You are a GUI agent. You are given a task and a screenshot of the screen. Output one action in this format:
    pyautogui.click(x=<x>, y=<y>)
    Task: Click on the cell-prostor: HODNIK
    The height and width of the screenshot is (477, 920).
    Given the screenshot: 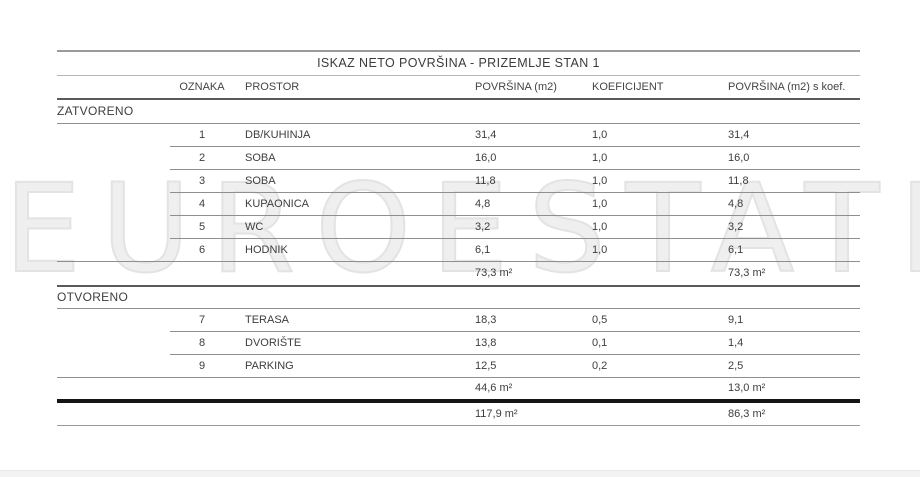 What is the action you would take?
    pyautogui.click(x=266, y=249)
    